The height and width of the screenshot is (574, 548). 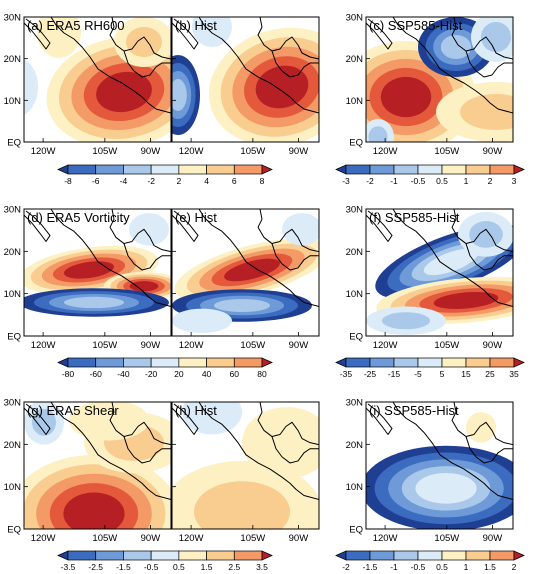 What do you see at coordinates (76, 25) in the screenshot?
I see `panel-title: (a) ERA5 RH600` at bounding box center [76, 25].